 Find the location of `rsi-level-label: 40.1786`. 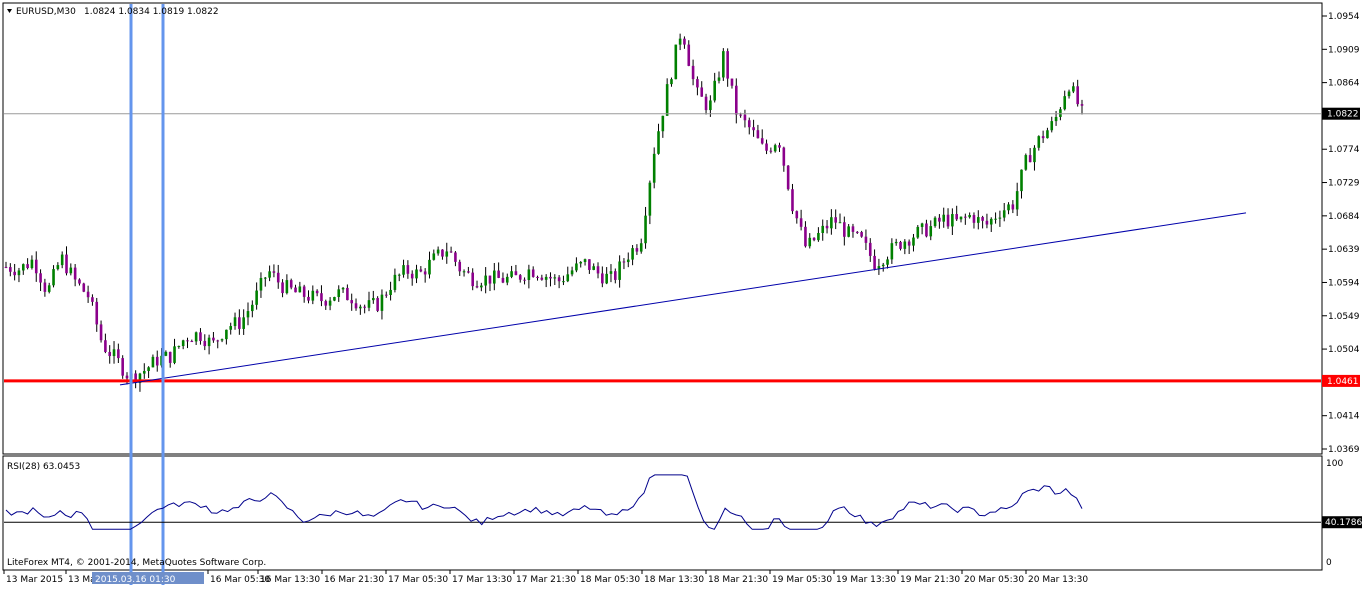

rsi-level-label: 40.1786 is located at coordinates (1343, 523).